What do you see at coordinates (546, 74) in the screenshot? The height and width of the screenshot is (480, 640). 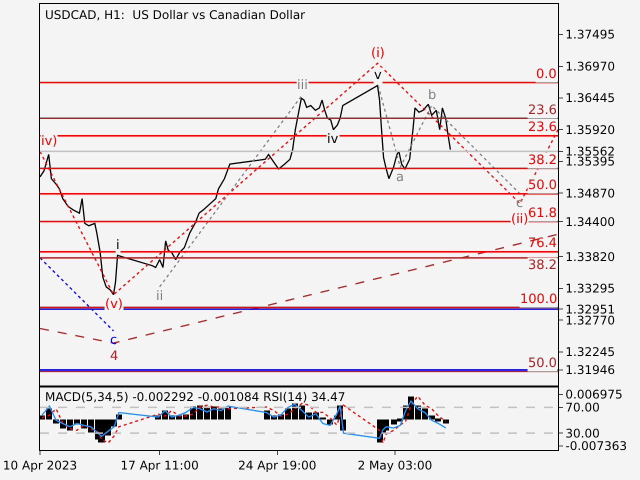 I see `annotation: 0.0` at bounding box center [546, 74].